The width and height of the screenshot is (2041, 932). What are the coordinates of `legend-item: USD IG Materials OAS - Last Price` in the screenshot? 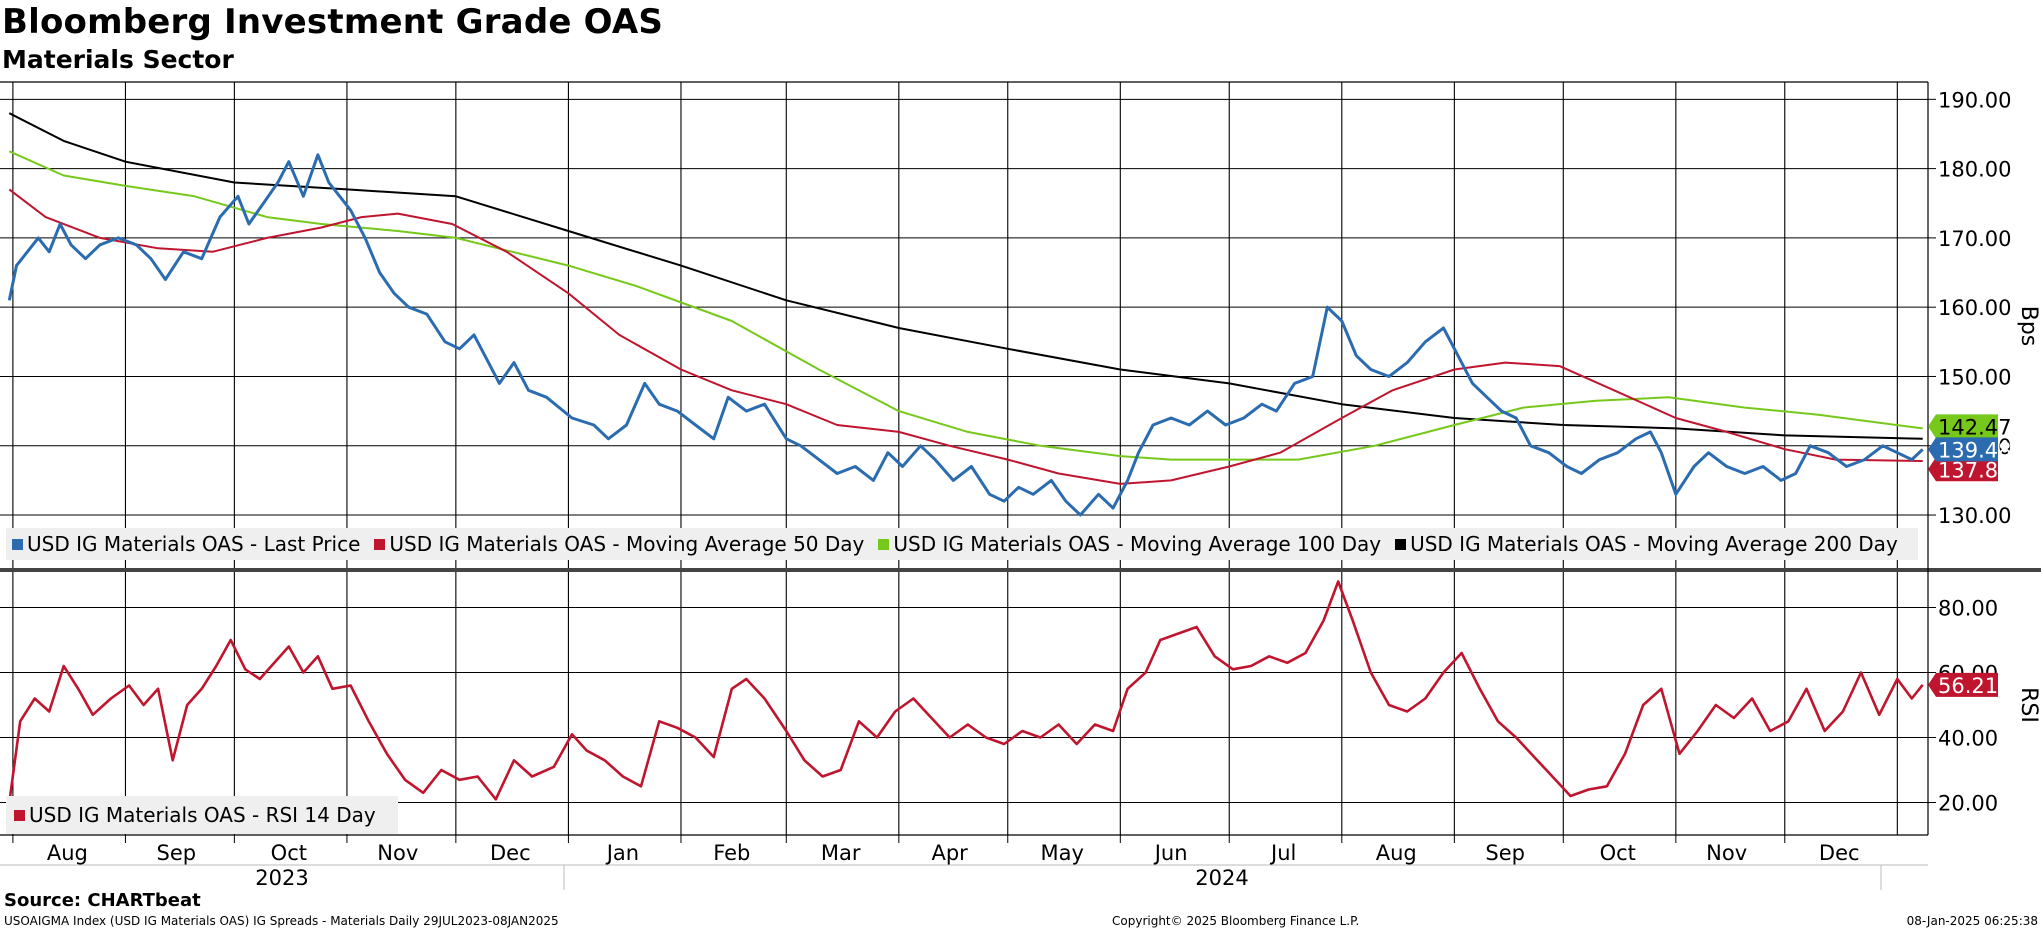 It's located at (186, 544).